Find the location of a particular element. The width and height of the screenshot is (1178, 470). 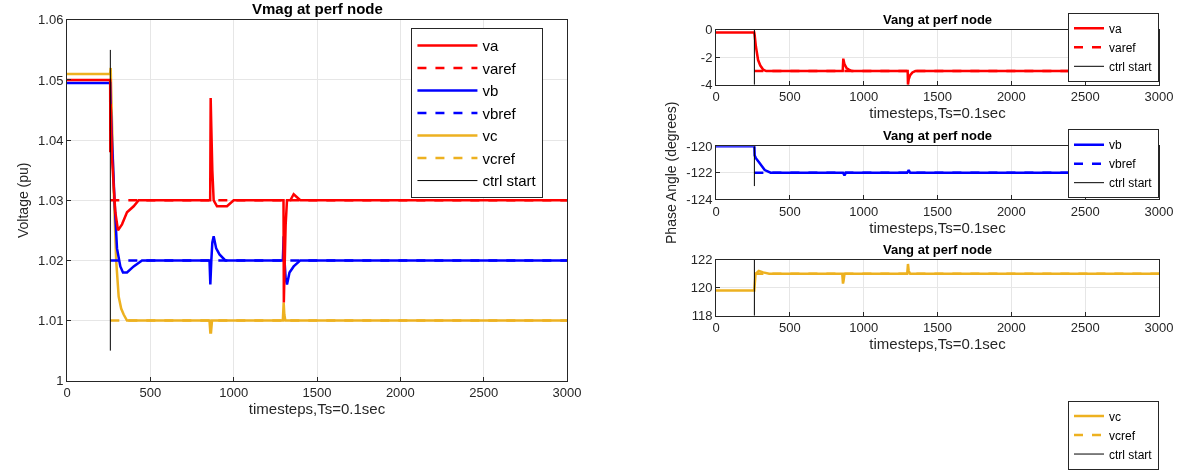

y-tick-label: 1.06 is located at coordinates (51, 20).